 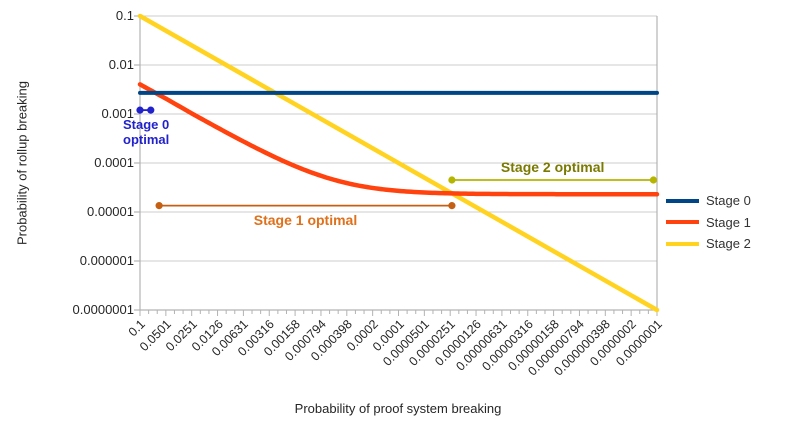 I want to click on stage0-optimal-start-dot, so click(x=140, y=110).